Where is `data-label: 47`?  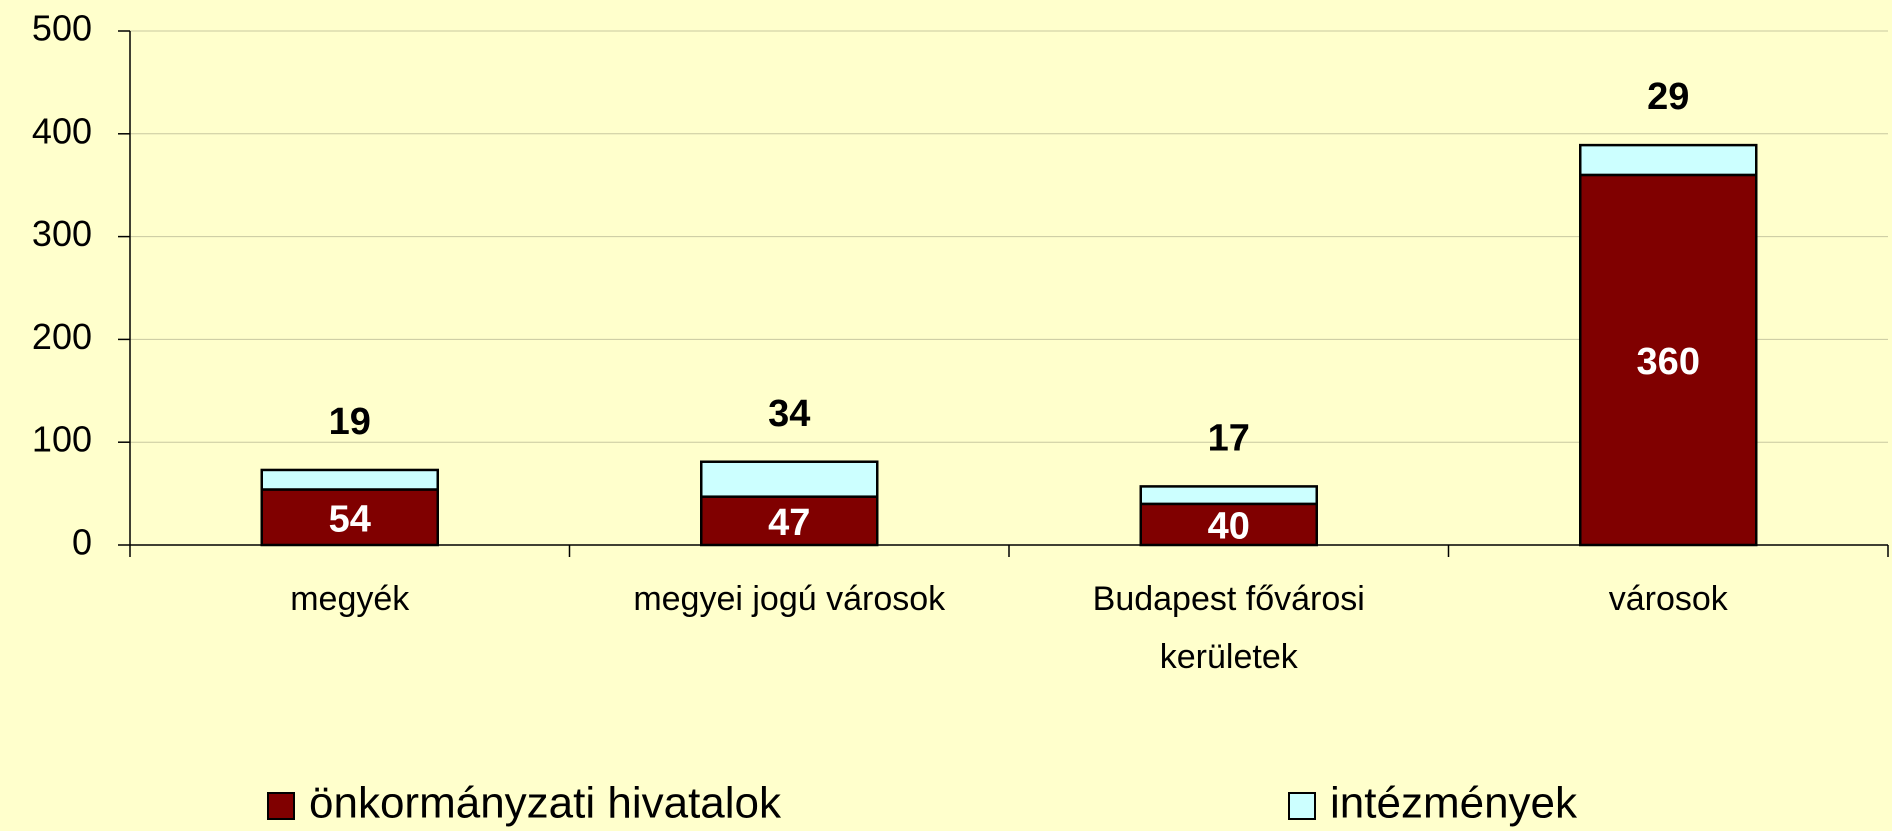 data-label: 47 is located at coordinates (789, 523).